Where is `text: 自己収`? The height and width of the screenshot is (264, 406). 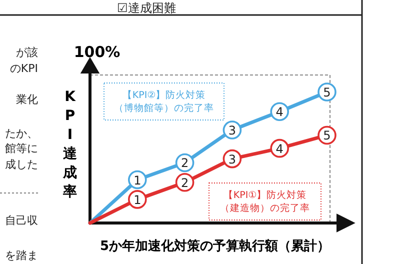
text: 自己収 is located at coordinates (21, 220).